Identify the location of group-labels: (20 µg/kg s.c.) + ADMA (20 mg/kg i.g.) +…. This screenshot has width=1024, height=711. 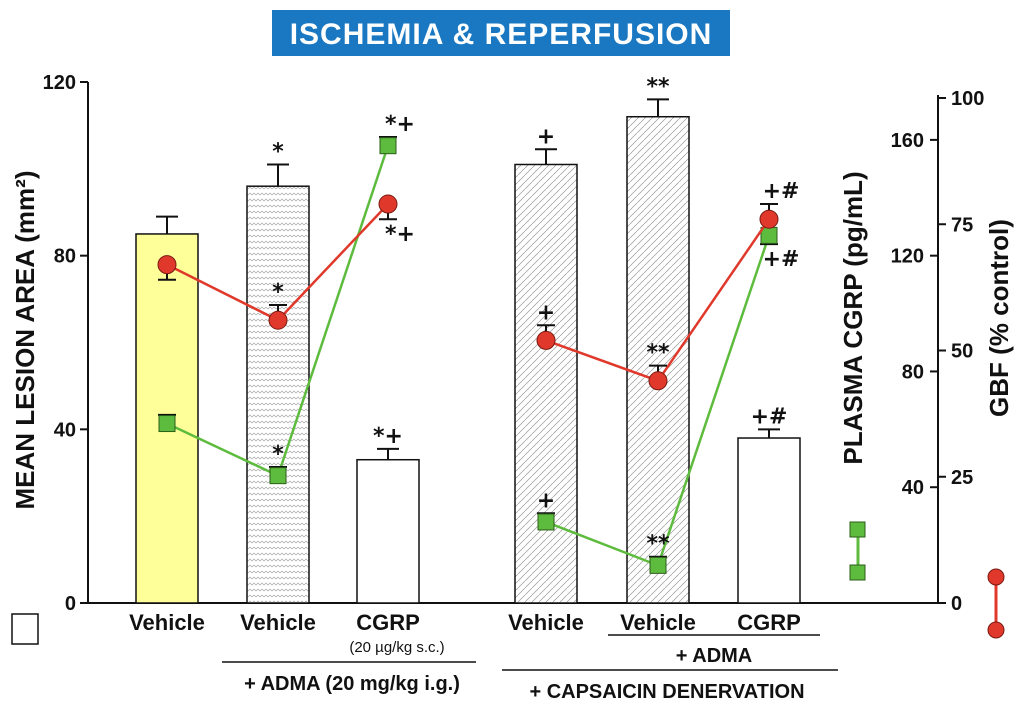
(530, 668).